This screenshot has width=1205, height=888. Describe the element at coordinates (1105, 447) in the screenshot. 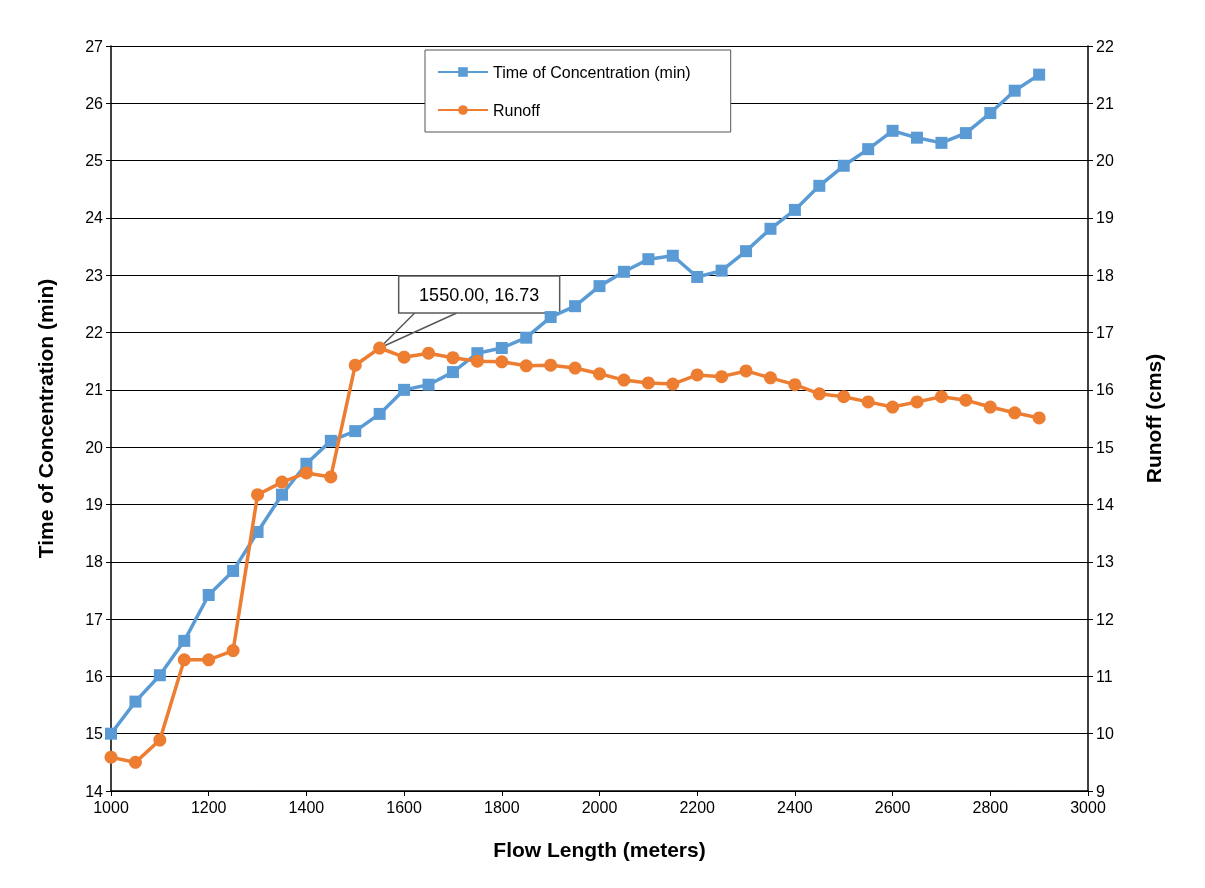

I see `y2-tick-label: 15` at that location.